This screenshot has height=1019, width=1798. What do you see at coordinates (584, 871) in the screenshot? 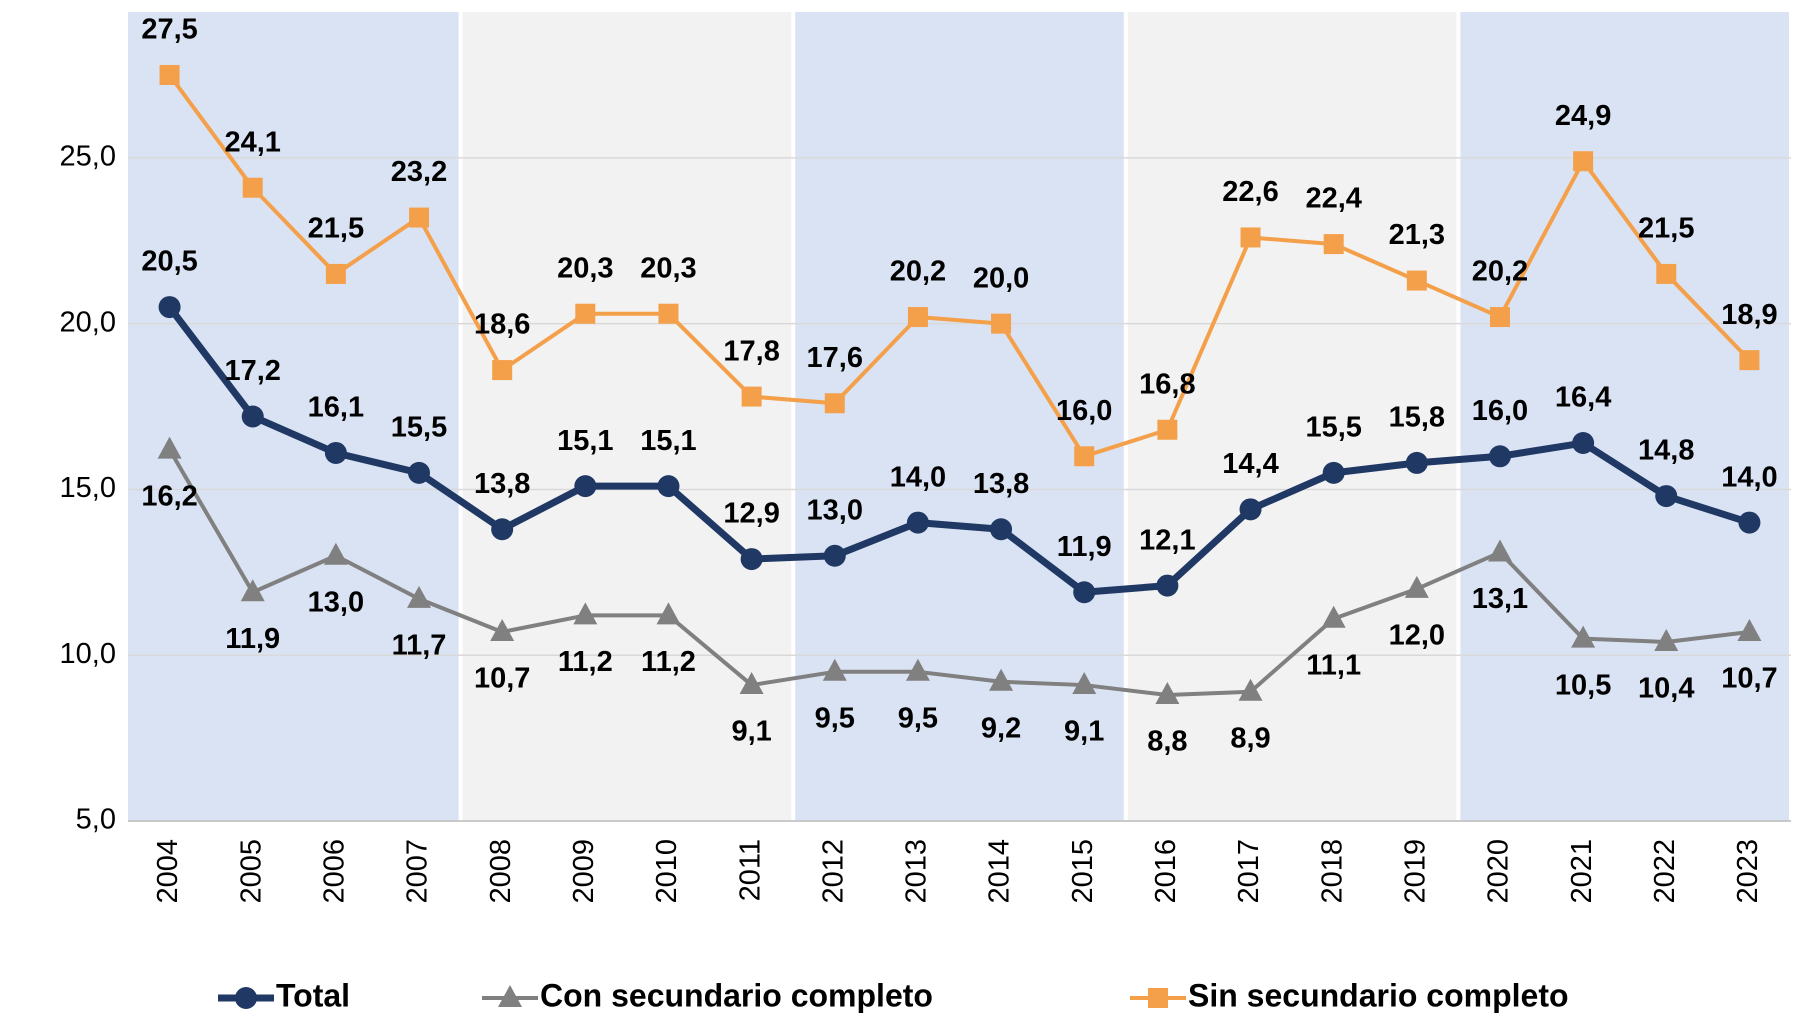
I see `x-tick-label: 2009` at bounding box center [584, 871].